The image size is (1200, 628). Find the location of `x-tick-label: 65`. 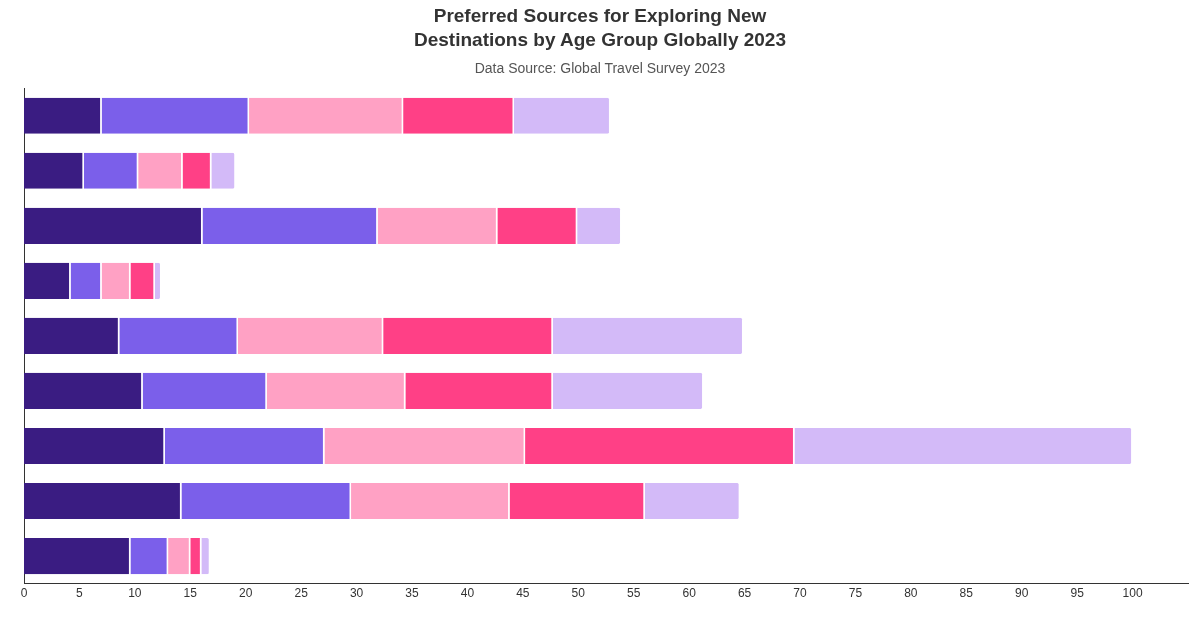

x-tick-label: 65 is located at coordinates (744, 593).